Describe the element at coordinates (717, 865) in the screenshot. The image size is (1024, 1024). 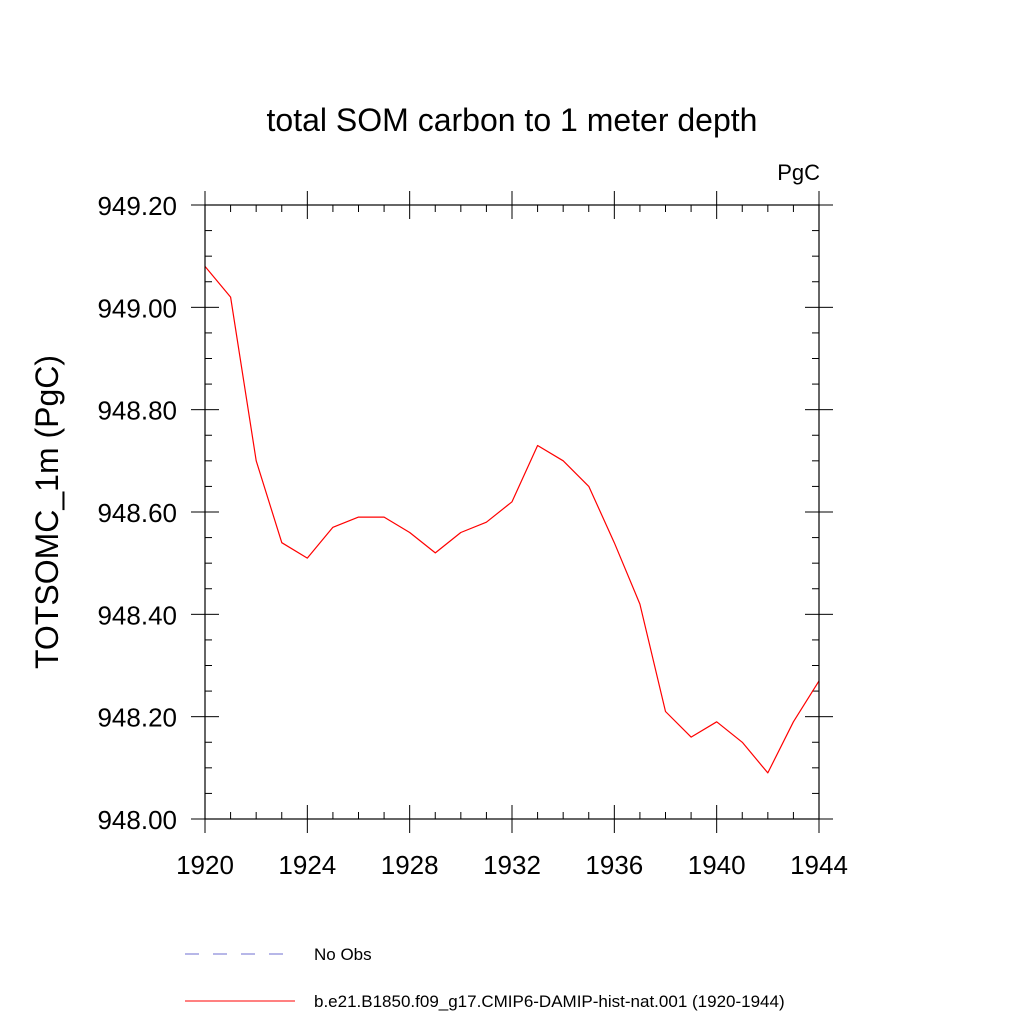
I see `x-tick-label: 1940` at that location.